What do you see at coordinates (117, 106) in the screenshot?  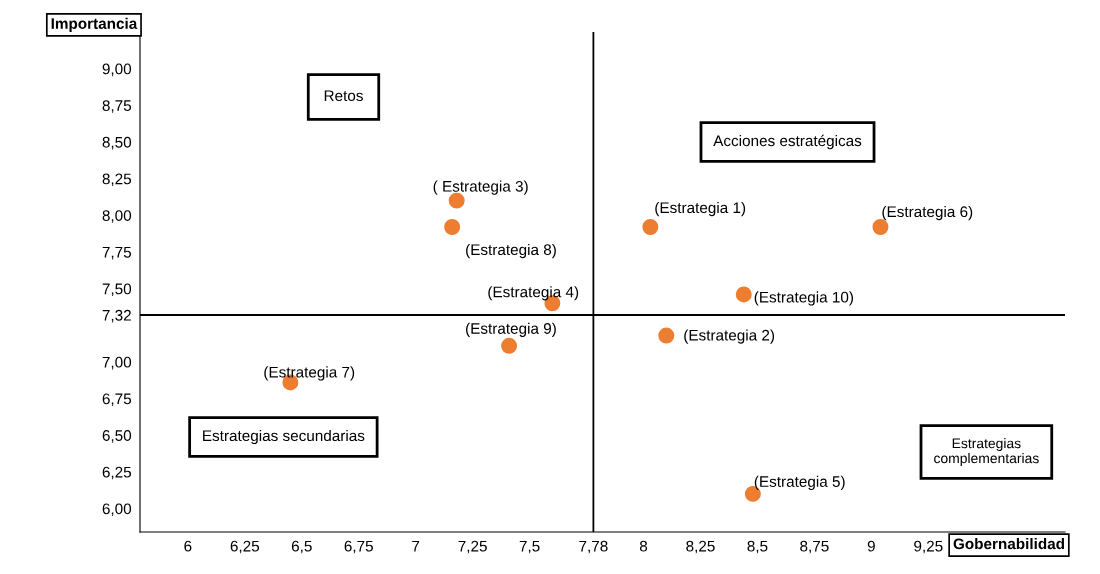 I see `y-tick-label: 8,75` at bounding box center [117, 106].